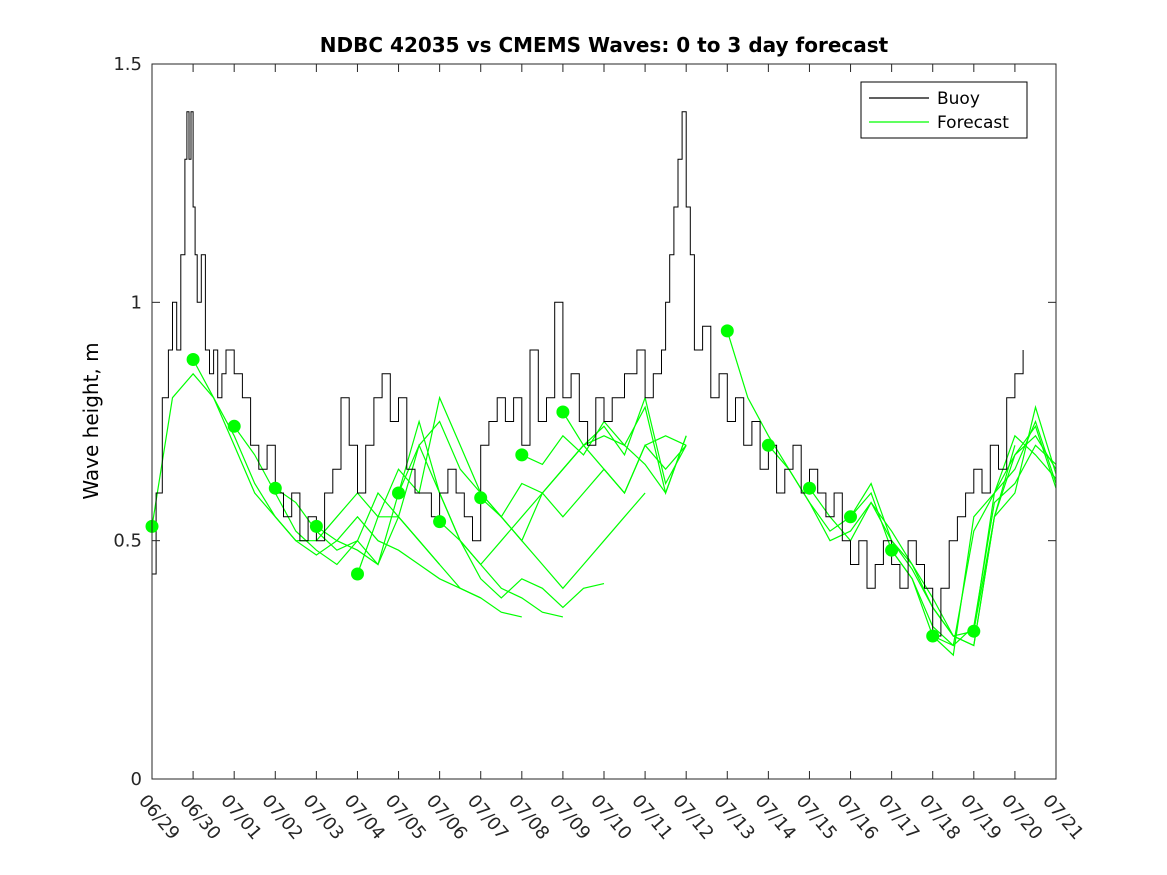  Describe the element at coordinates (127, 64) in the screenshot. I see `y-tick-label: 1.5` at that location.